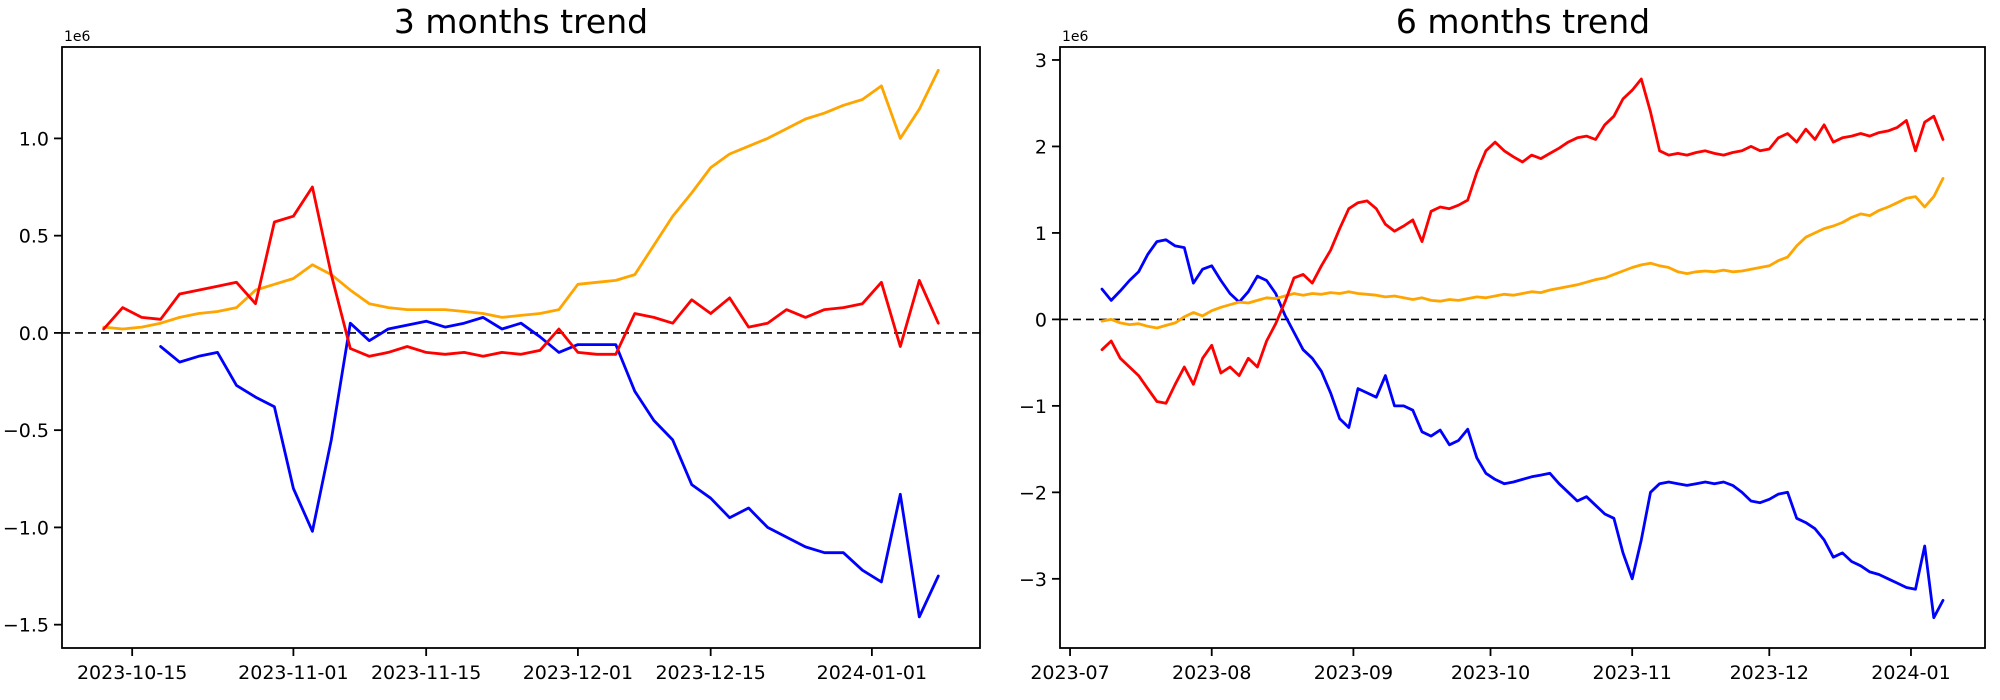 This screenshot has width=2000, height=700. Describe the element at coordinates (293, 673) in the screenshot. I see `x-tick-label: 2023-11-01` at that location.